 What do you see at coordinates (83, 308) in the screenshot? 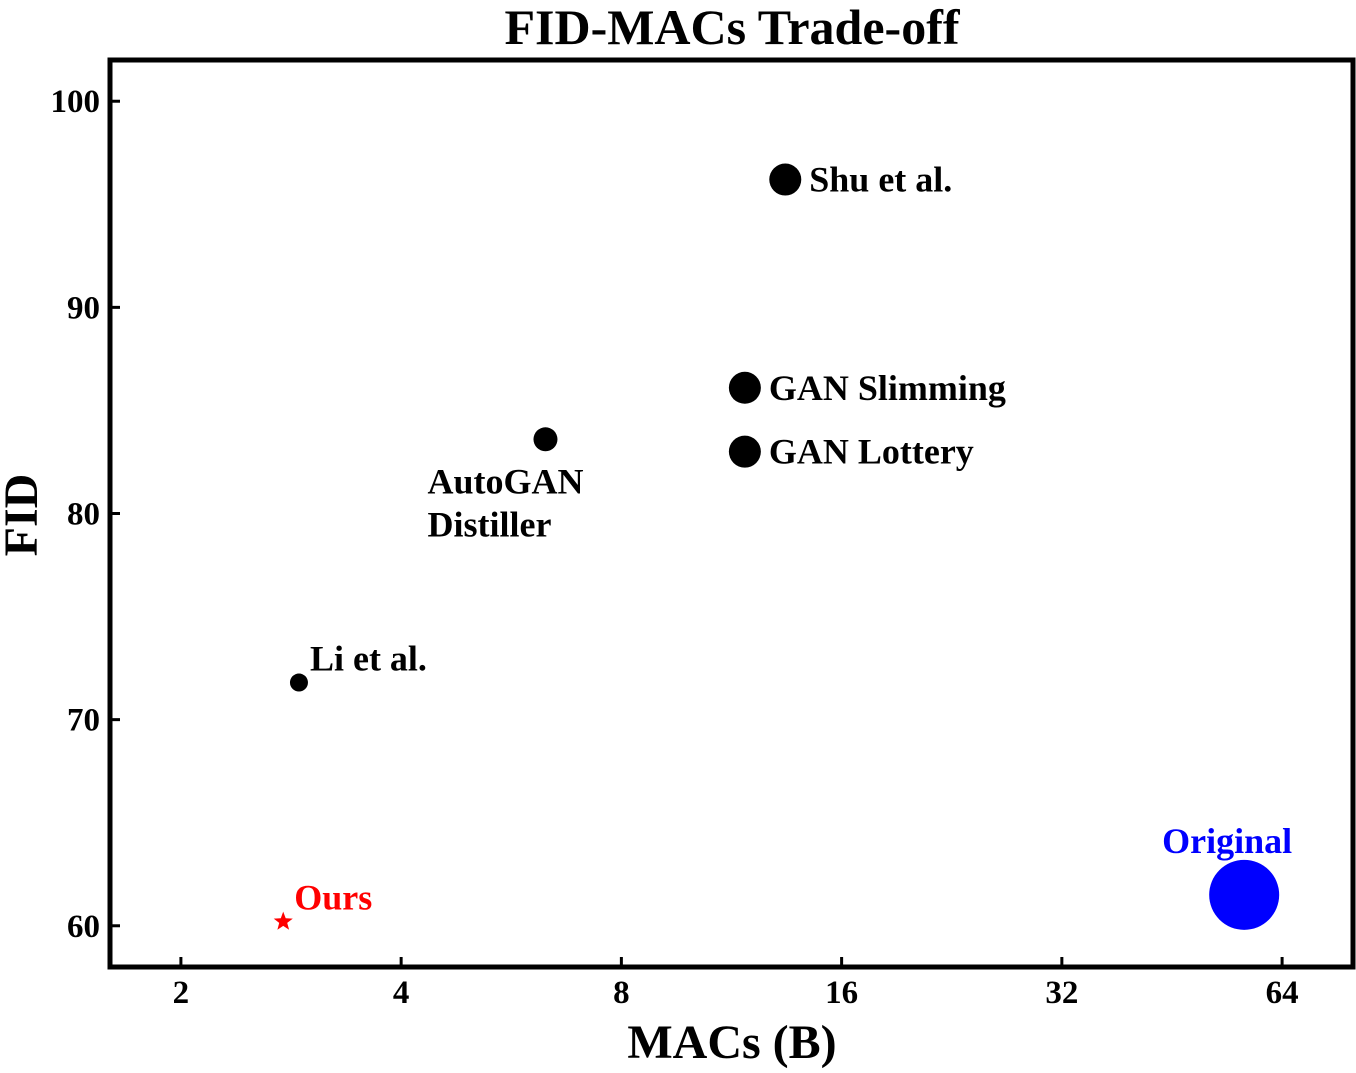
I see `y-tick-label: 90` at bounding box center [83, 308].